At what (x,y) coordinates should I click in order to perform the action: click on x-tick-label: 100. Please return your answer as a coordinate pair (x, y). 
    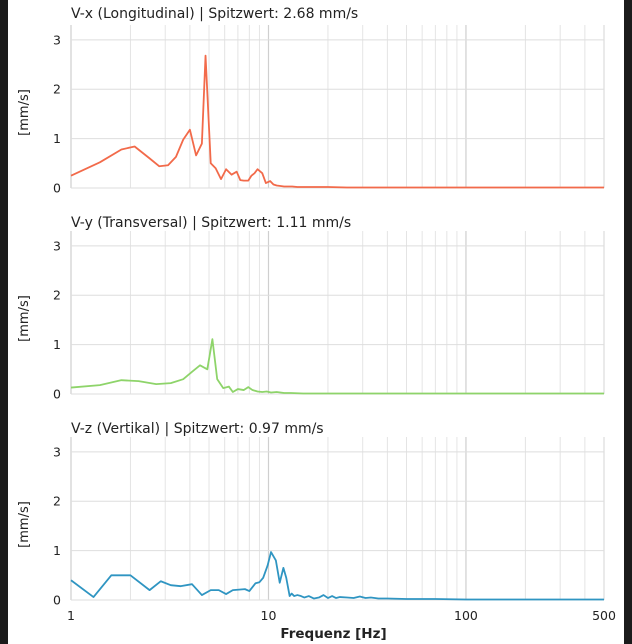
    Looking at the image, I should click on (466, 615).